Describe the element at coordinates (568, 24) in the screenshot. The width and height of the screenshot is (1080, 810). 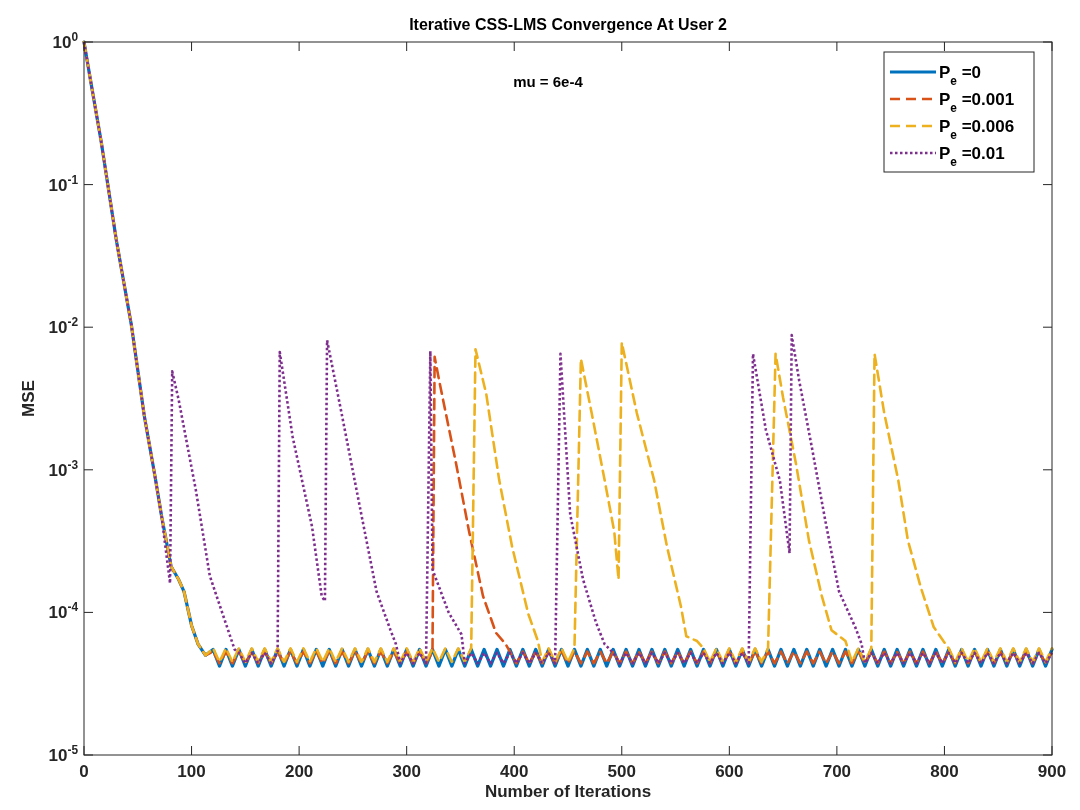
I see `chart-title: Iterative CSS-LMS Convergence At User 2` at that location.